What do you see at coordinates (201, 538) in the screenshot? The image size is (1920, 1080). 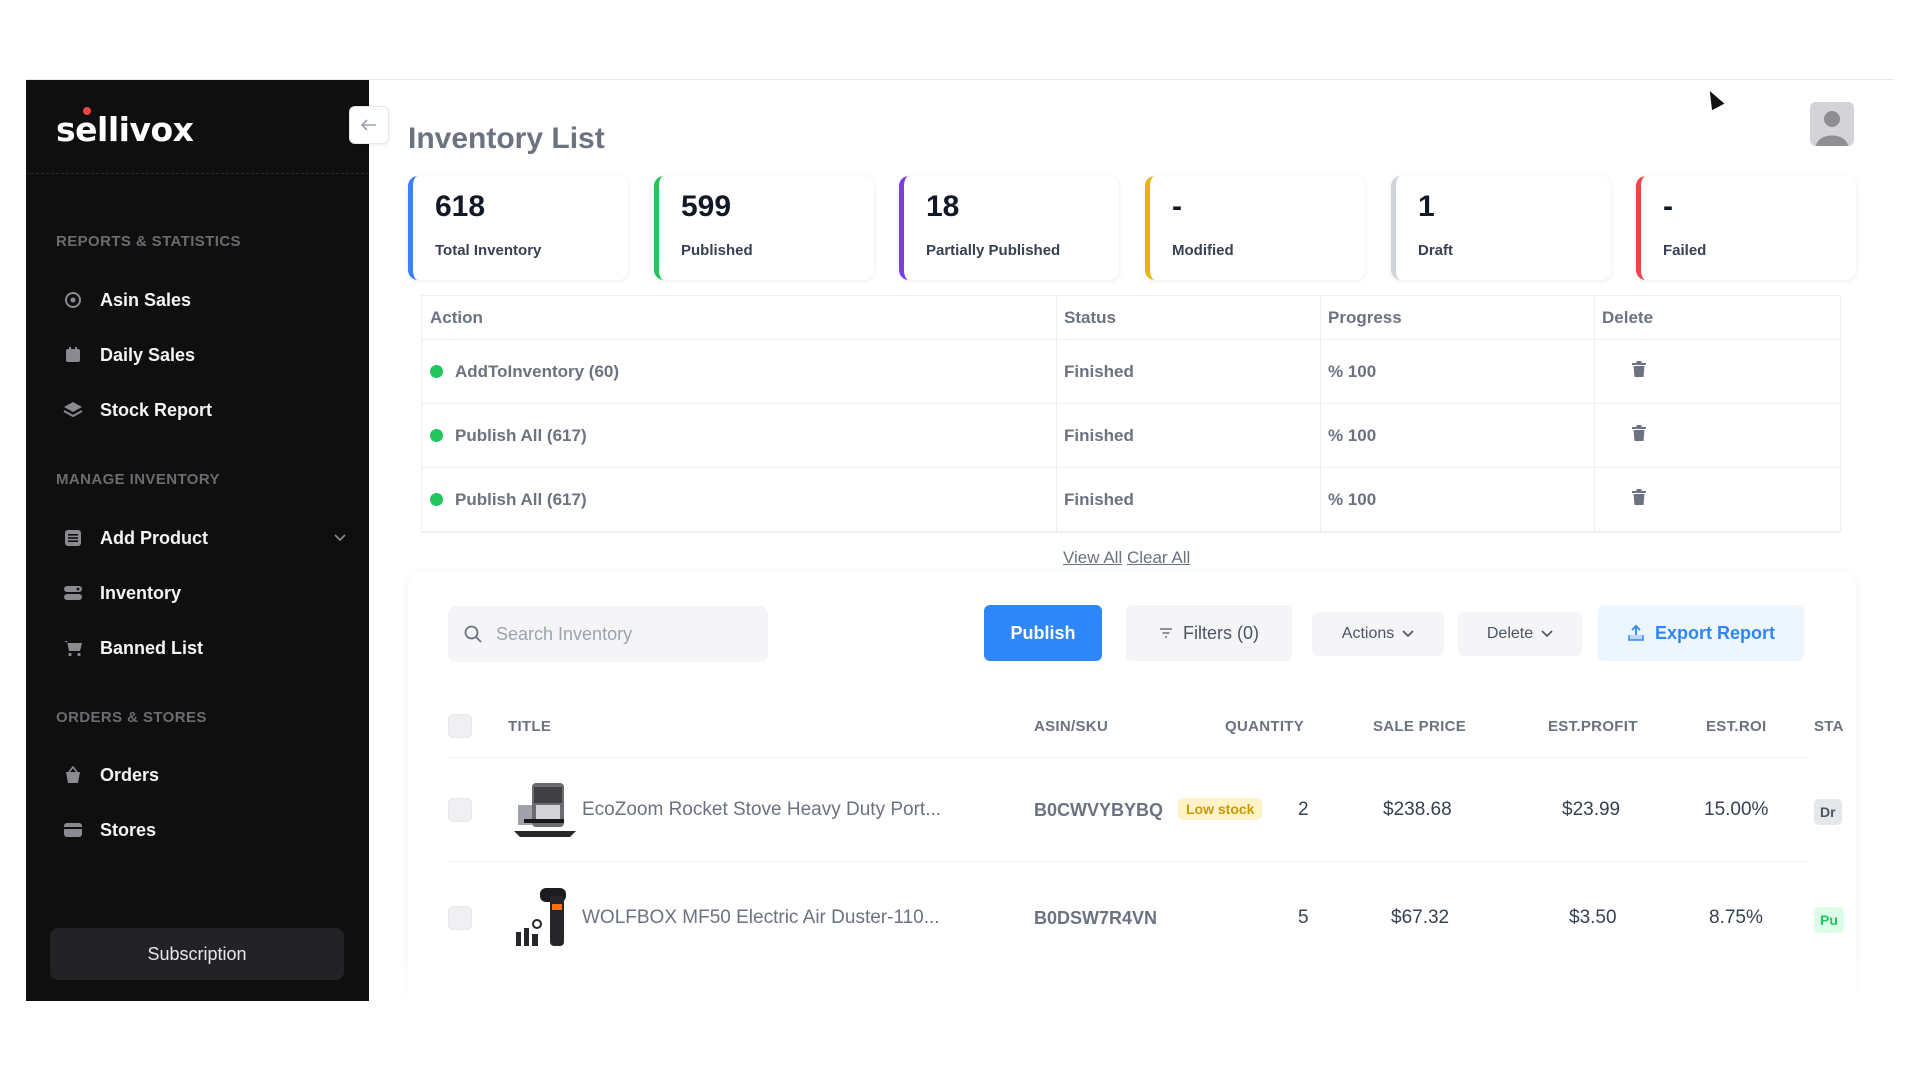 I see `sidebar-item-add-product: Add Product` at bounding box center [201, 538].